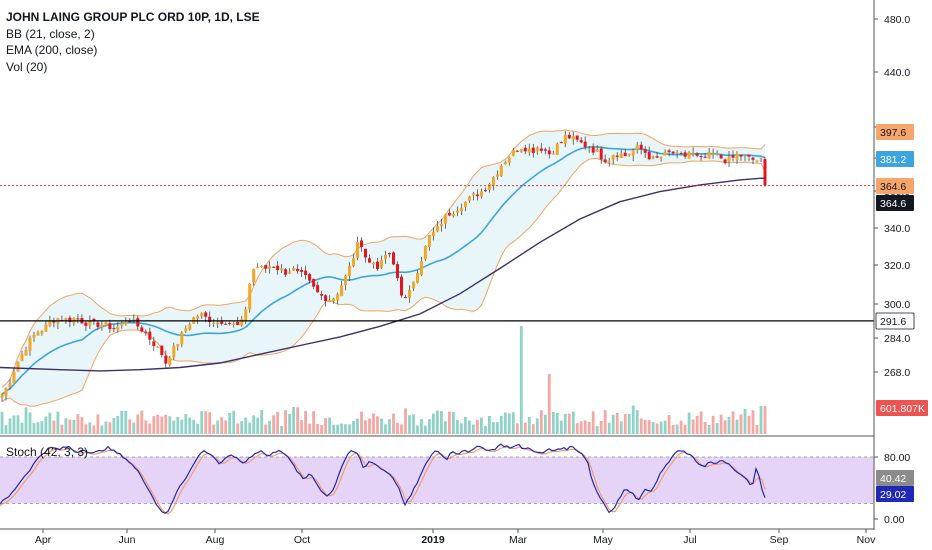 This screenshot has width=932, height=550. What do you see at coordinates (897, 373) in the screenshot?
I see `price-tick-label: 268.0` at bounding box center [897, 373].